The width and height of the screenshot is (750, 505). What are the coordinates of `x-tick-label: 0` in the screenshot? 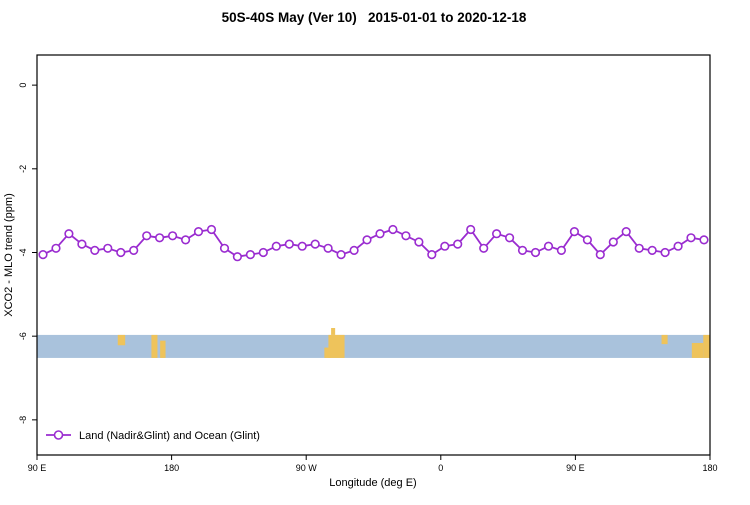 It's located at (440, 468).